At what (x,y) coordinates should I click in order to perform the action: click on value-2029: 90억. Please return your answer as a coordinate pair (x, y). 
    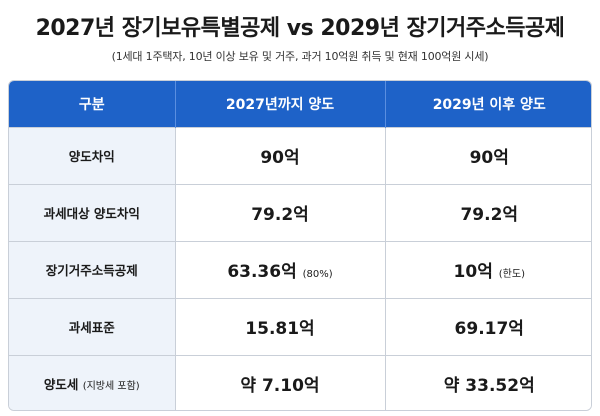
    Looking at the image, I should click on (488, 155).